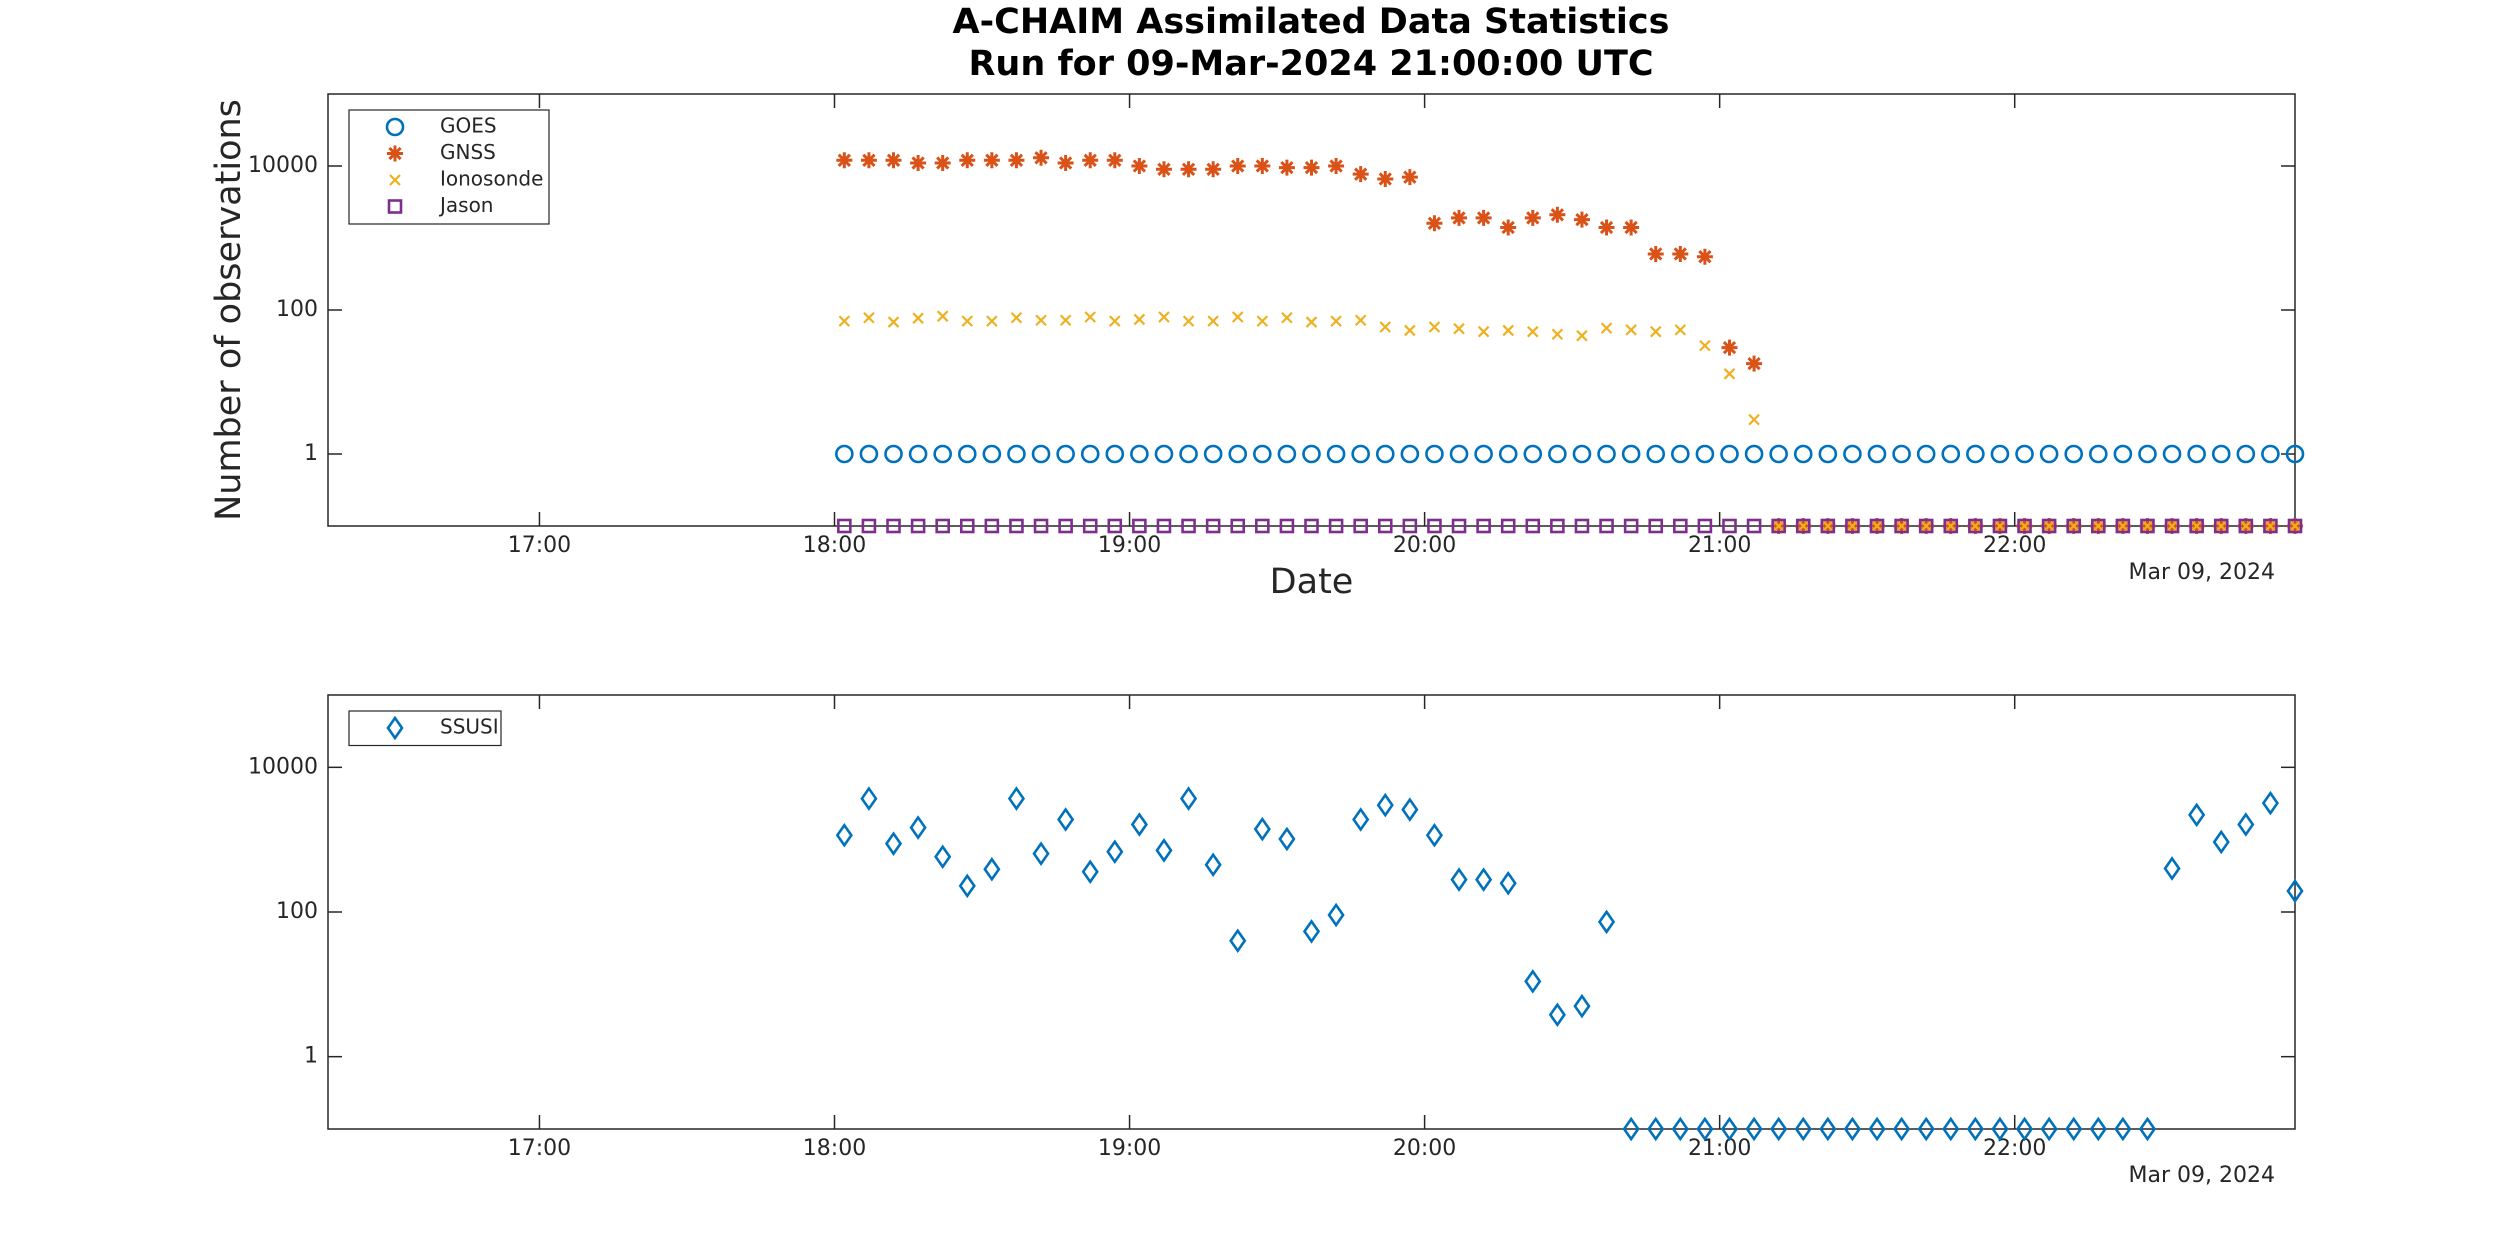  I want to click on chart-subtitle: Run for 09-Mar-2024 21:00:00 UTC, so click(1310, 64).